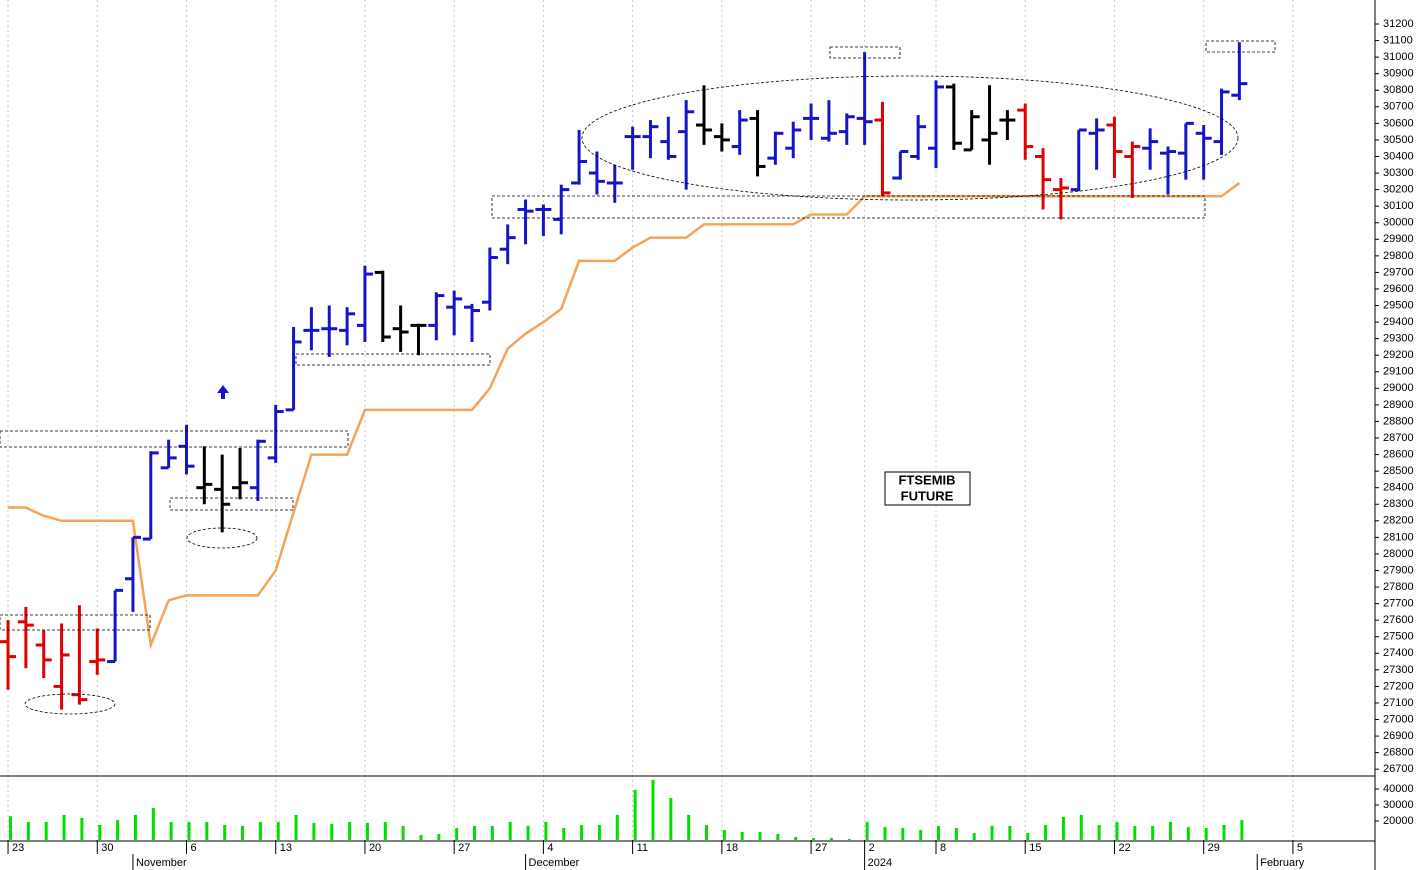 This screenshot has height=870, width=1422. I want to click on y-tick-label: 27800, so click(1398, 587).